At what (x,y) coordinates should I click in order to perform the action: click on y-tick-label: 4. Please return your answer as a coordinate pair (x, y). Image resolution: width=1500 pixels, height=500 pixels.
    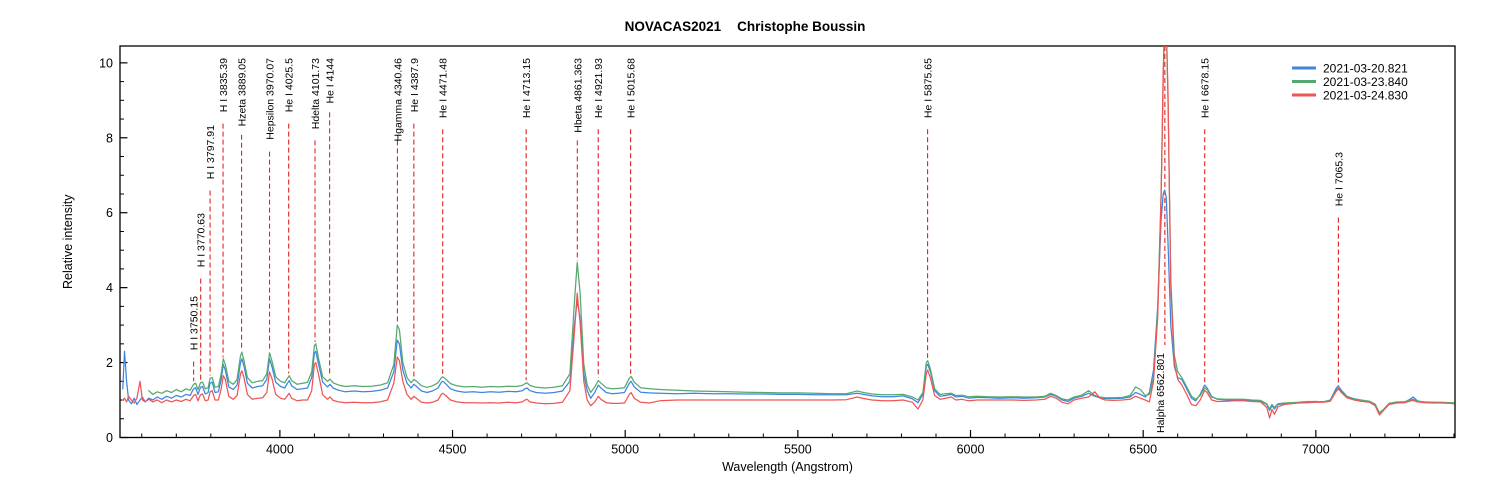
    Looking at the image, I should click on (109, 288).